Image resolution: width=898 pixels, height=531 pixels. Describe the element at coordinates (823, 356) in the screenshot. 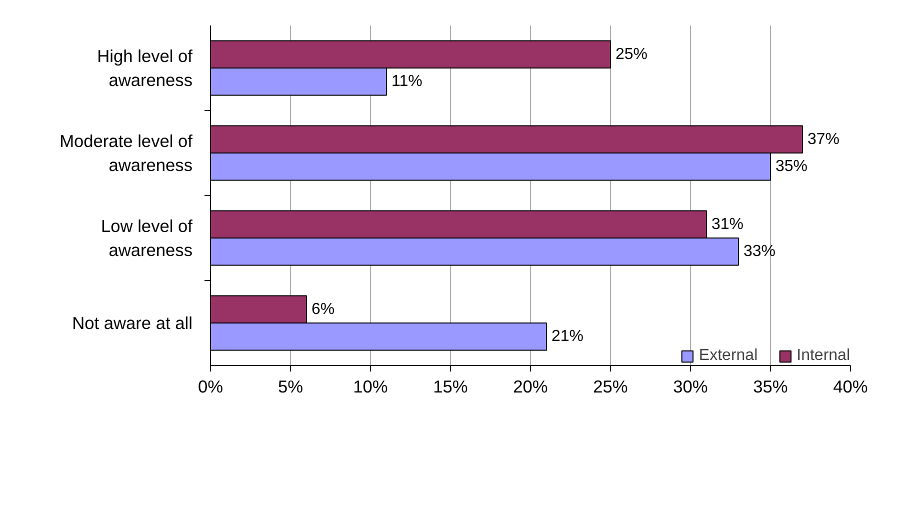

I see `legend-label: Internal` at that location.